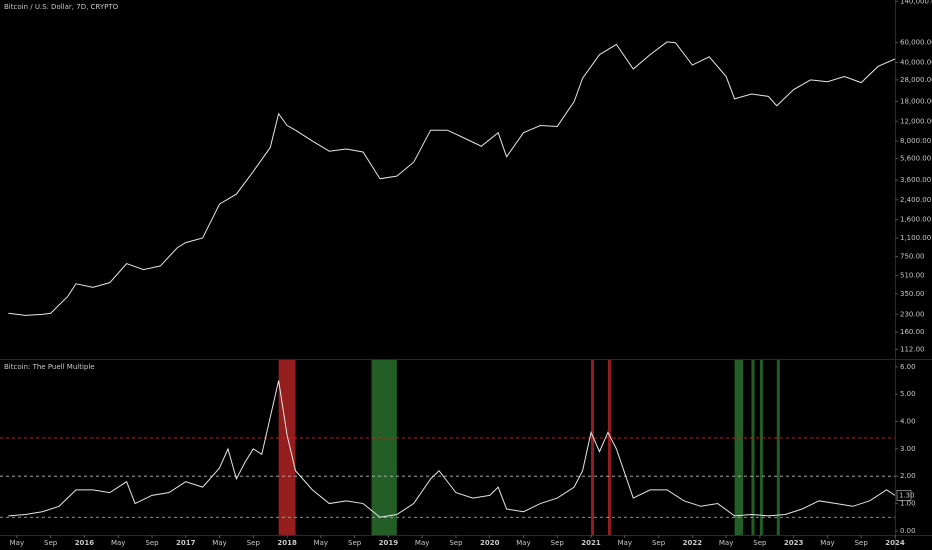  What do you see at coordinates (693, 543) in the screenshot?
I see `x-tick-label: 2022` at bounding box center [693, 543].